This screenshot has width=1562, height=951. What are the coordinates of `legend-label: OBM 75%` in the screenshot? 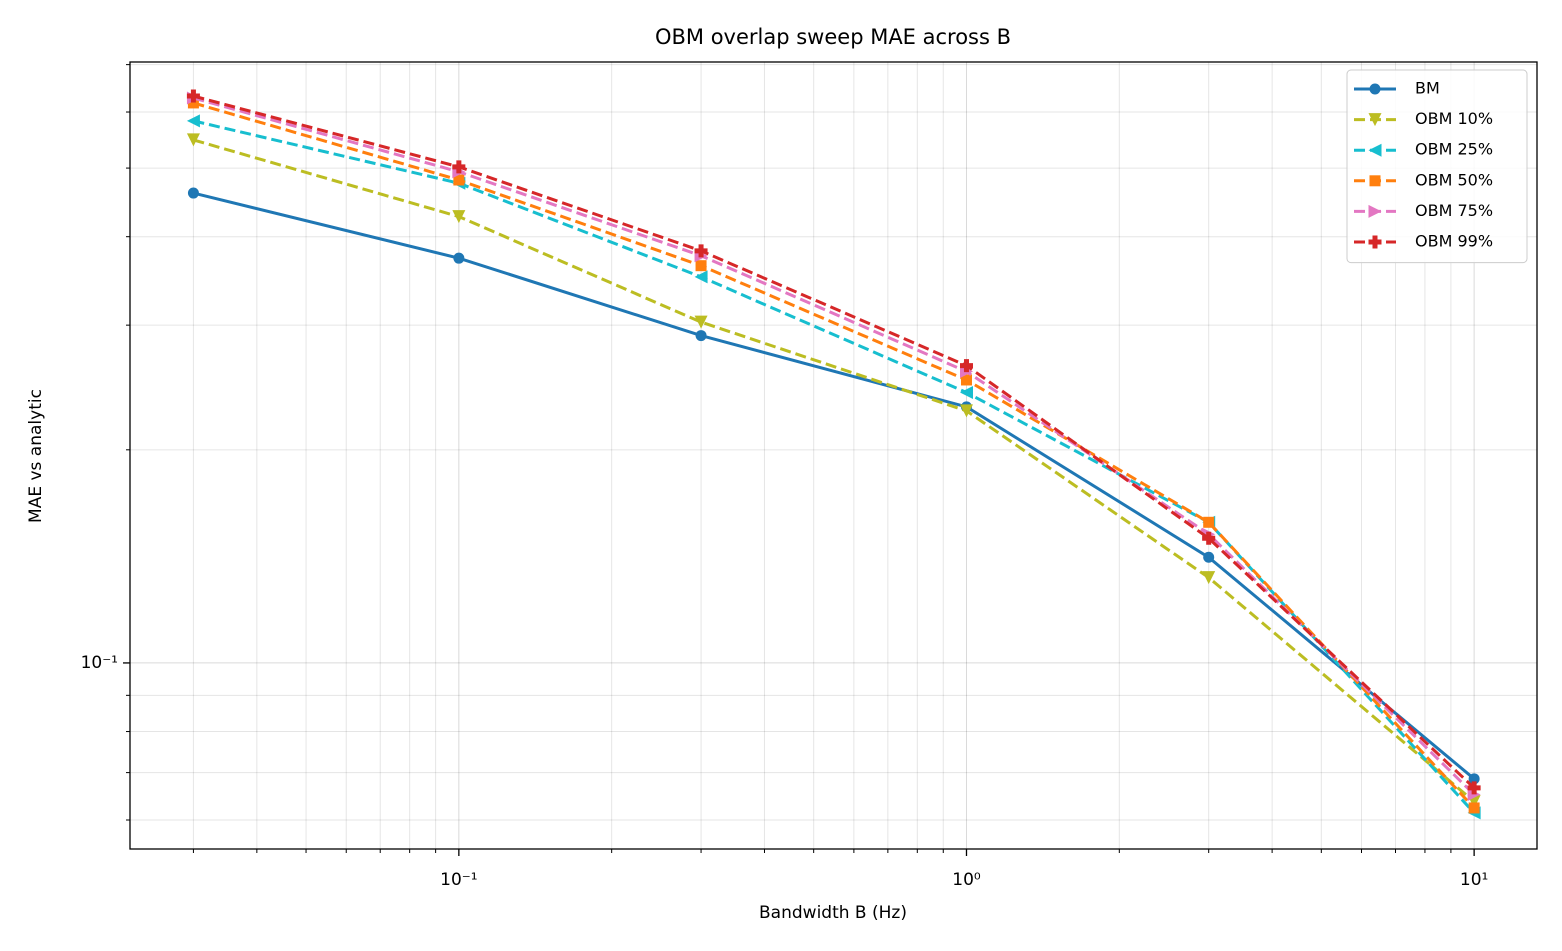 It's located at (1454, 210).